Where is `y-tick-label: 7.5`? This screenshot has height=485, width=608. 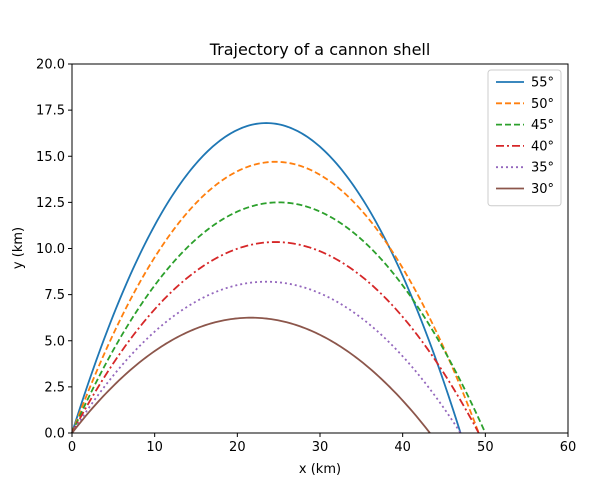
y-tick-label: 7.5 is located at coordinates (54, 295).